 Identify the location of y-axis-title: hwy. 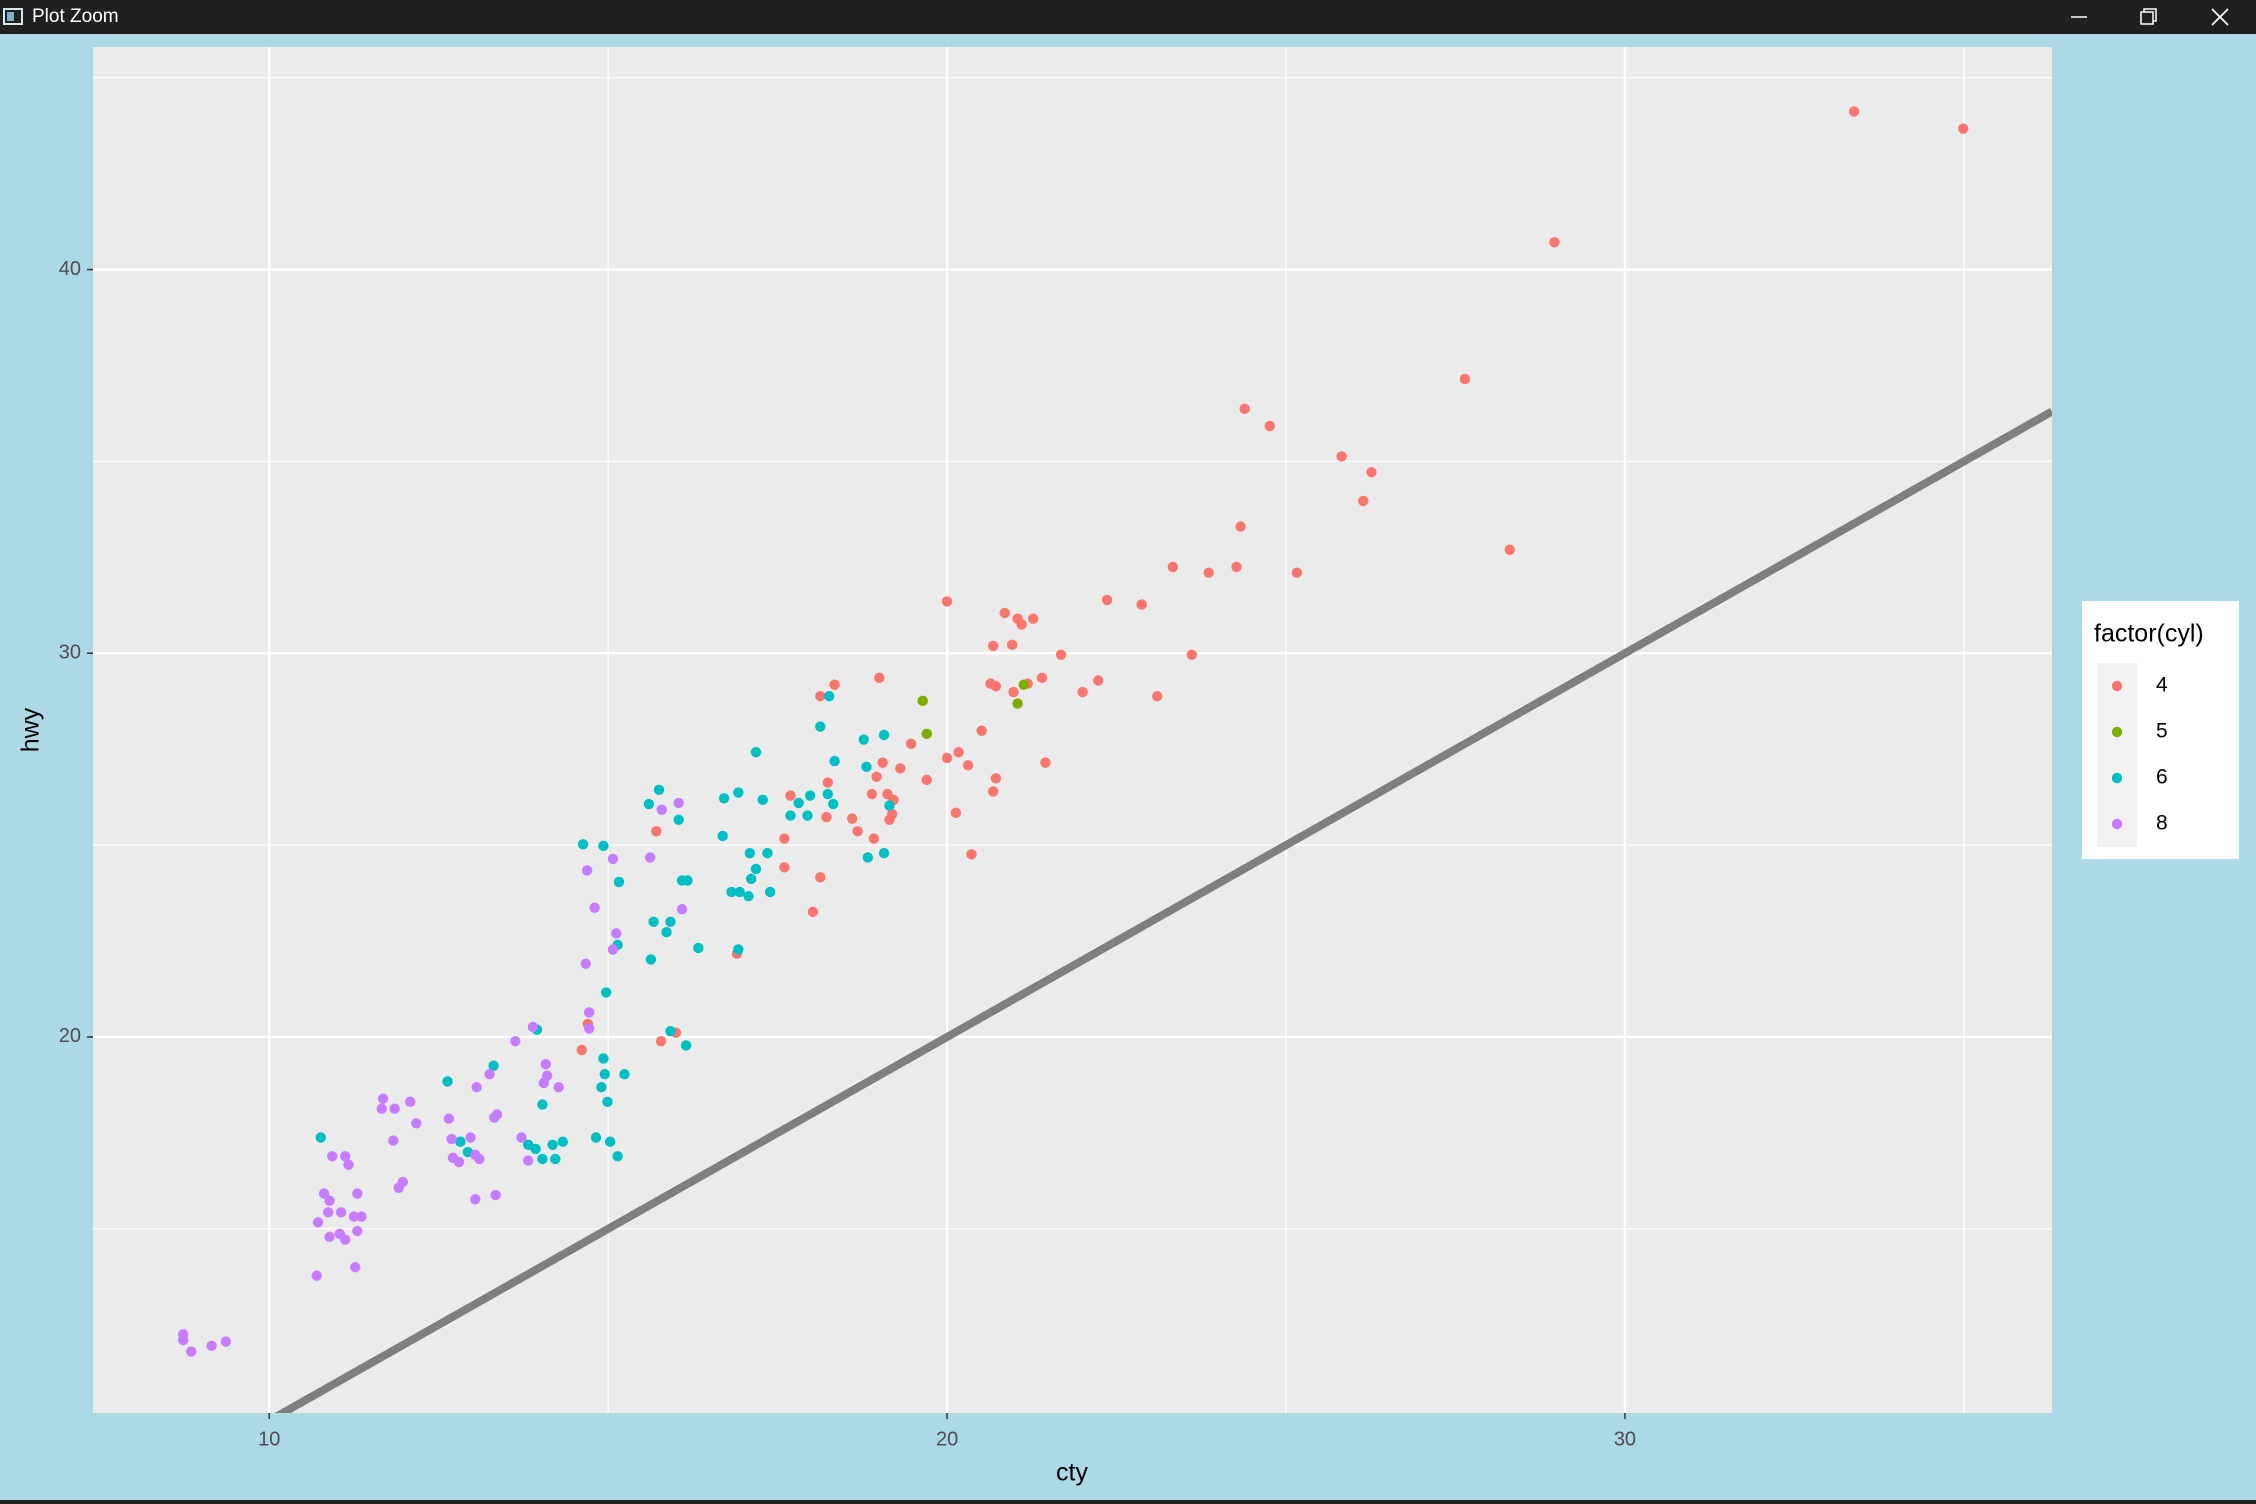
(31, 729).